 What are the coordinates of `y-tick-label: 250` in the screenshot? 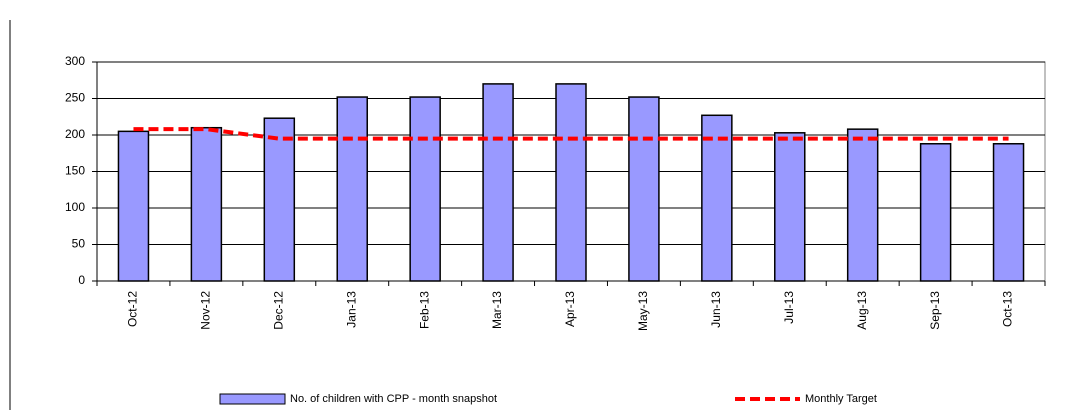 It's located at (75, 98).